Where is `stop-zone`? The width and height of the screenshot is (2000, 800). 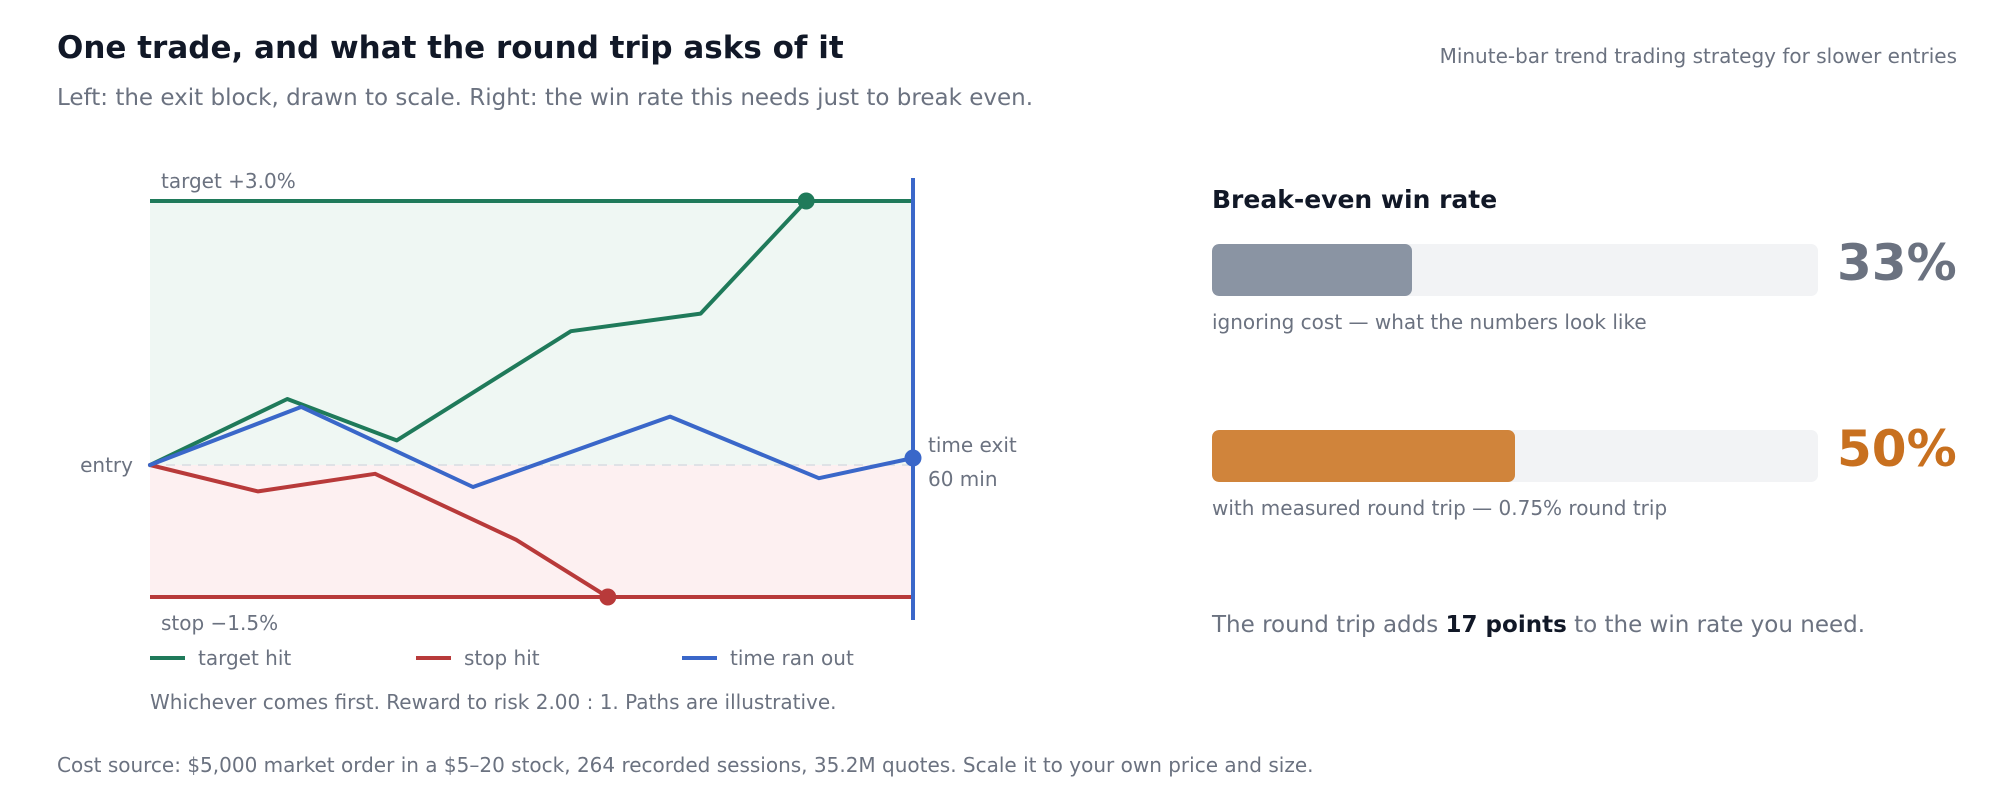 stop-zone is located at coordinates (531, 531).